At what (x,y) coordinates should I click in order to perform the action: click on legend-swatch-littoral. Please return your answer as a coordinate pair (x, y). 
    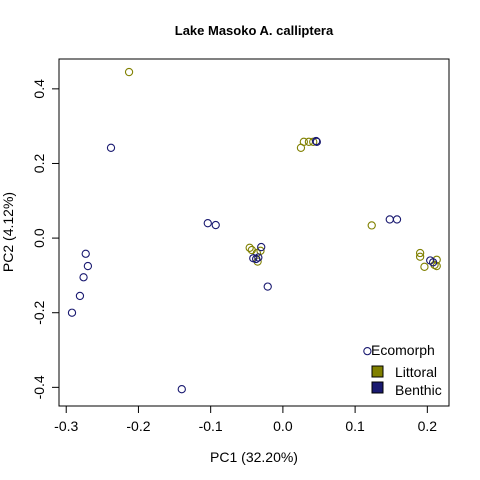
    Looking at the image, I should click on (377, 371).